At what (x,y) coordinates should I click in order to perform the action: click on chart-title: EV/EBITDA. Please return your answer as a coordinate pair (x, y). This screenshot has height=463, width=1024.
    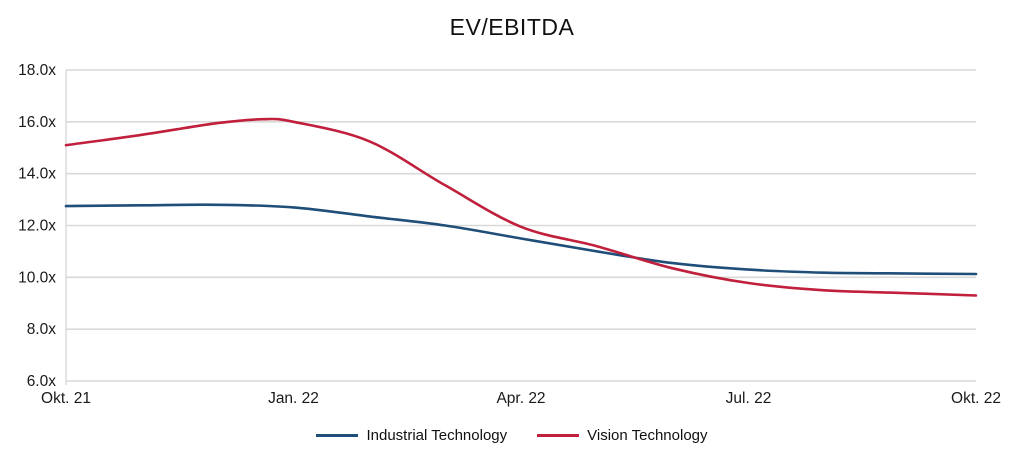
    Looking at the image, I should click on (512, 27).